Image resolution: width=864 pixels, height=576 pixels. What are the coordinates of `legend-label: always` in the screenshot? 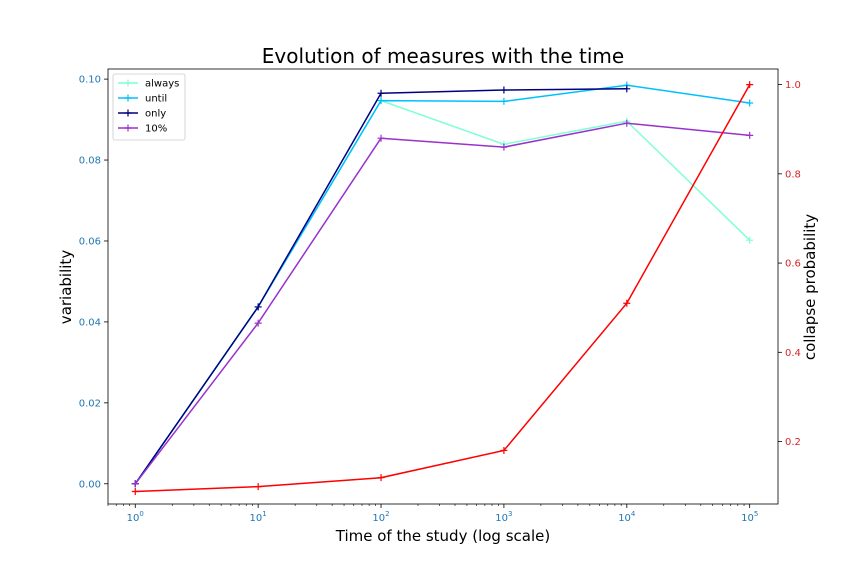 It's located at (162, 84).